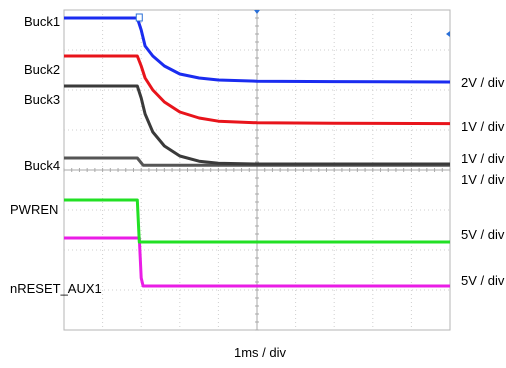 This screenshot has width=506, height=368. I want to click on series-label-buck1: Buck1, so click(42, 21).